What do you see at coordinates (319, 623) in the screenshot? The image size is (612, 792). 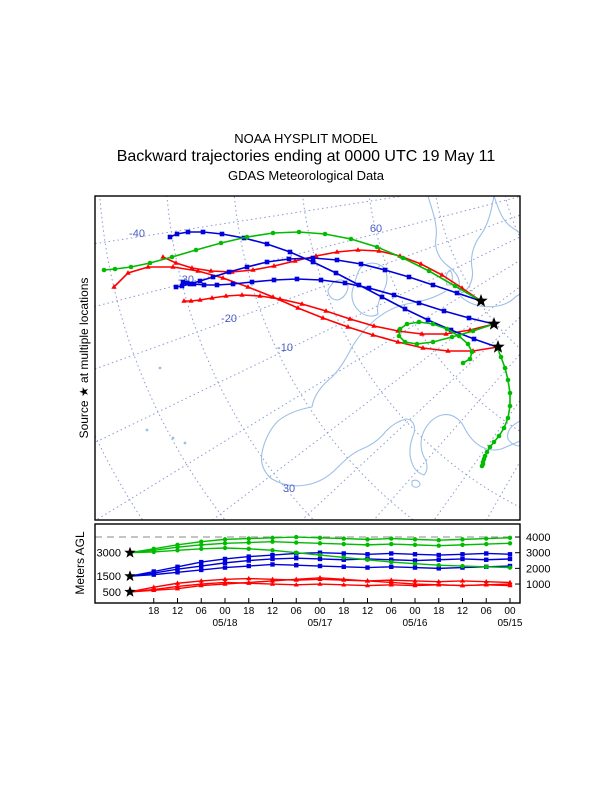 I see `date-label: 05/17` at bounding box center [319, 623].